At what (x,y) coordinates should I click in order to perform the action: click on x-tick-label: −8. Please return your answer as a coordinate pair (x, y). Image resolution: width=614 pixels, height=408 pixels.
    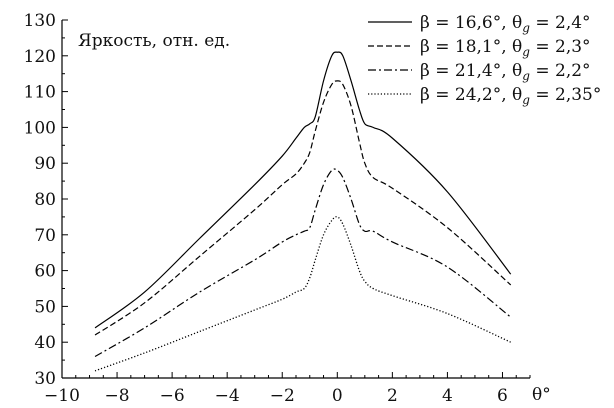
    Looking at the image, I should click on (117, 396).